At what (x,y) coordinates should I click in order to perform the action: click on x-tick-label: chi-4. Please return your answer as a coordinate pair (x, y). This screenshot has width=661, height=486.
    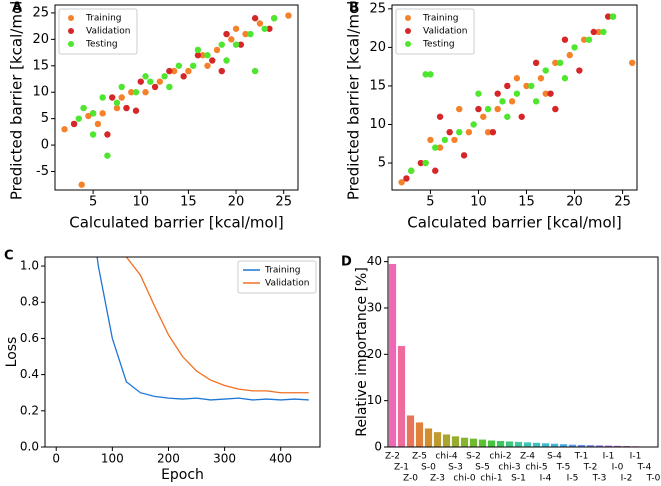
    Looking at the image, I should click on (446, 457).